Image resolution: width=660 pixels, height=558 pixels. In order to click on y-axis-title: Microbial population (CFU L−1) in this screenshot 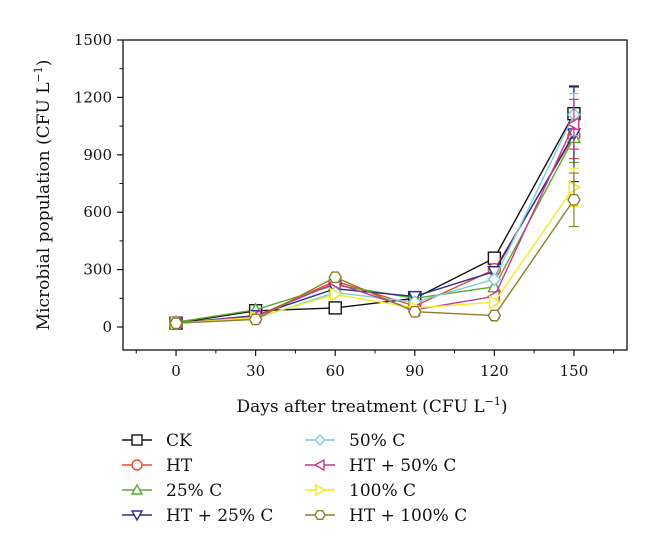, I will do `click(43, 195)`.